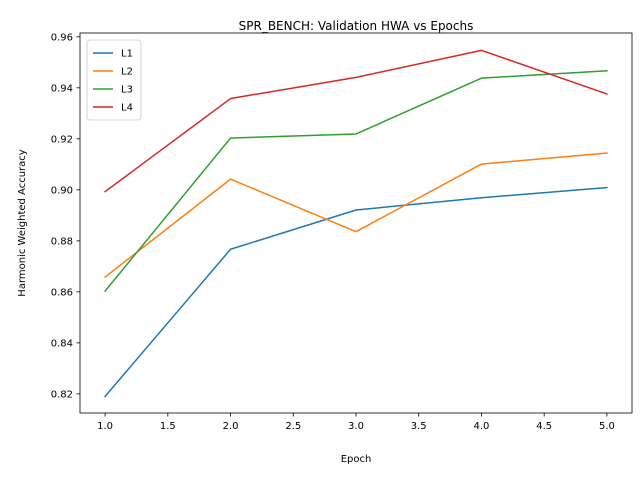  What do you see at coordinates (62, 241) in the screenshot?
I see `y-tick-label: 0.88` at bounding box center [62, 241].